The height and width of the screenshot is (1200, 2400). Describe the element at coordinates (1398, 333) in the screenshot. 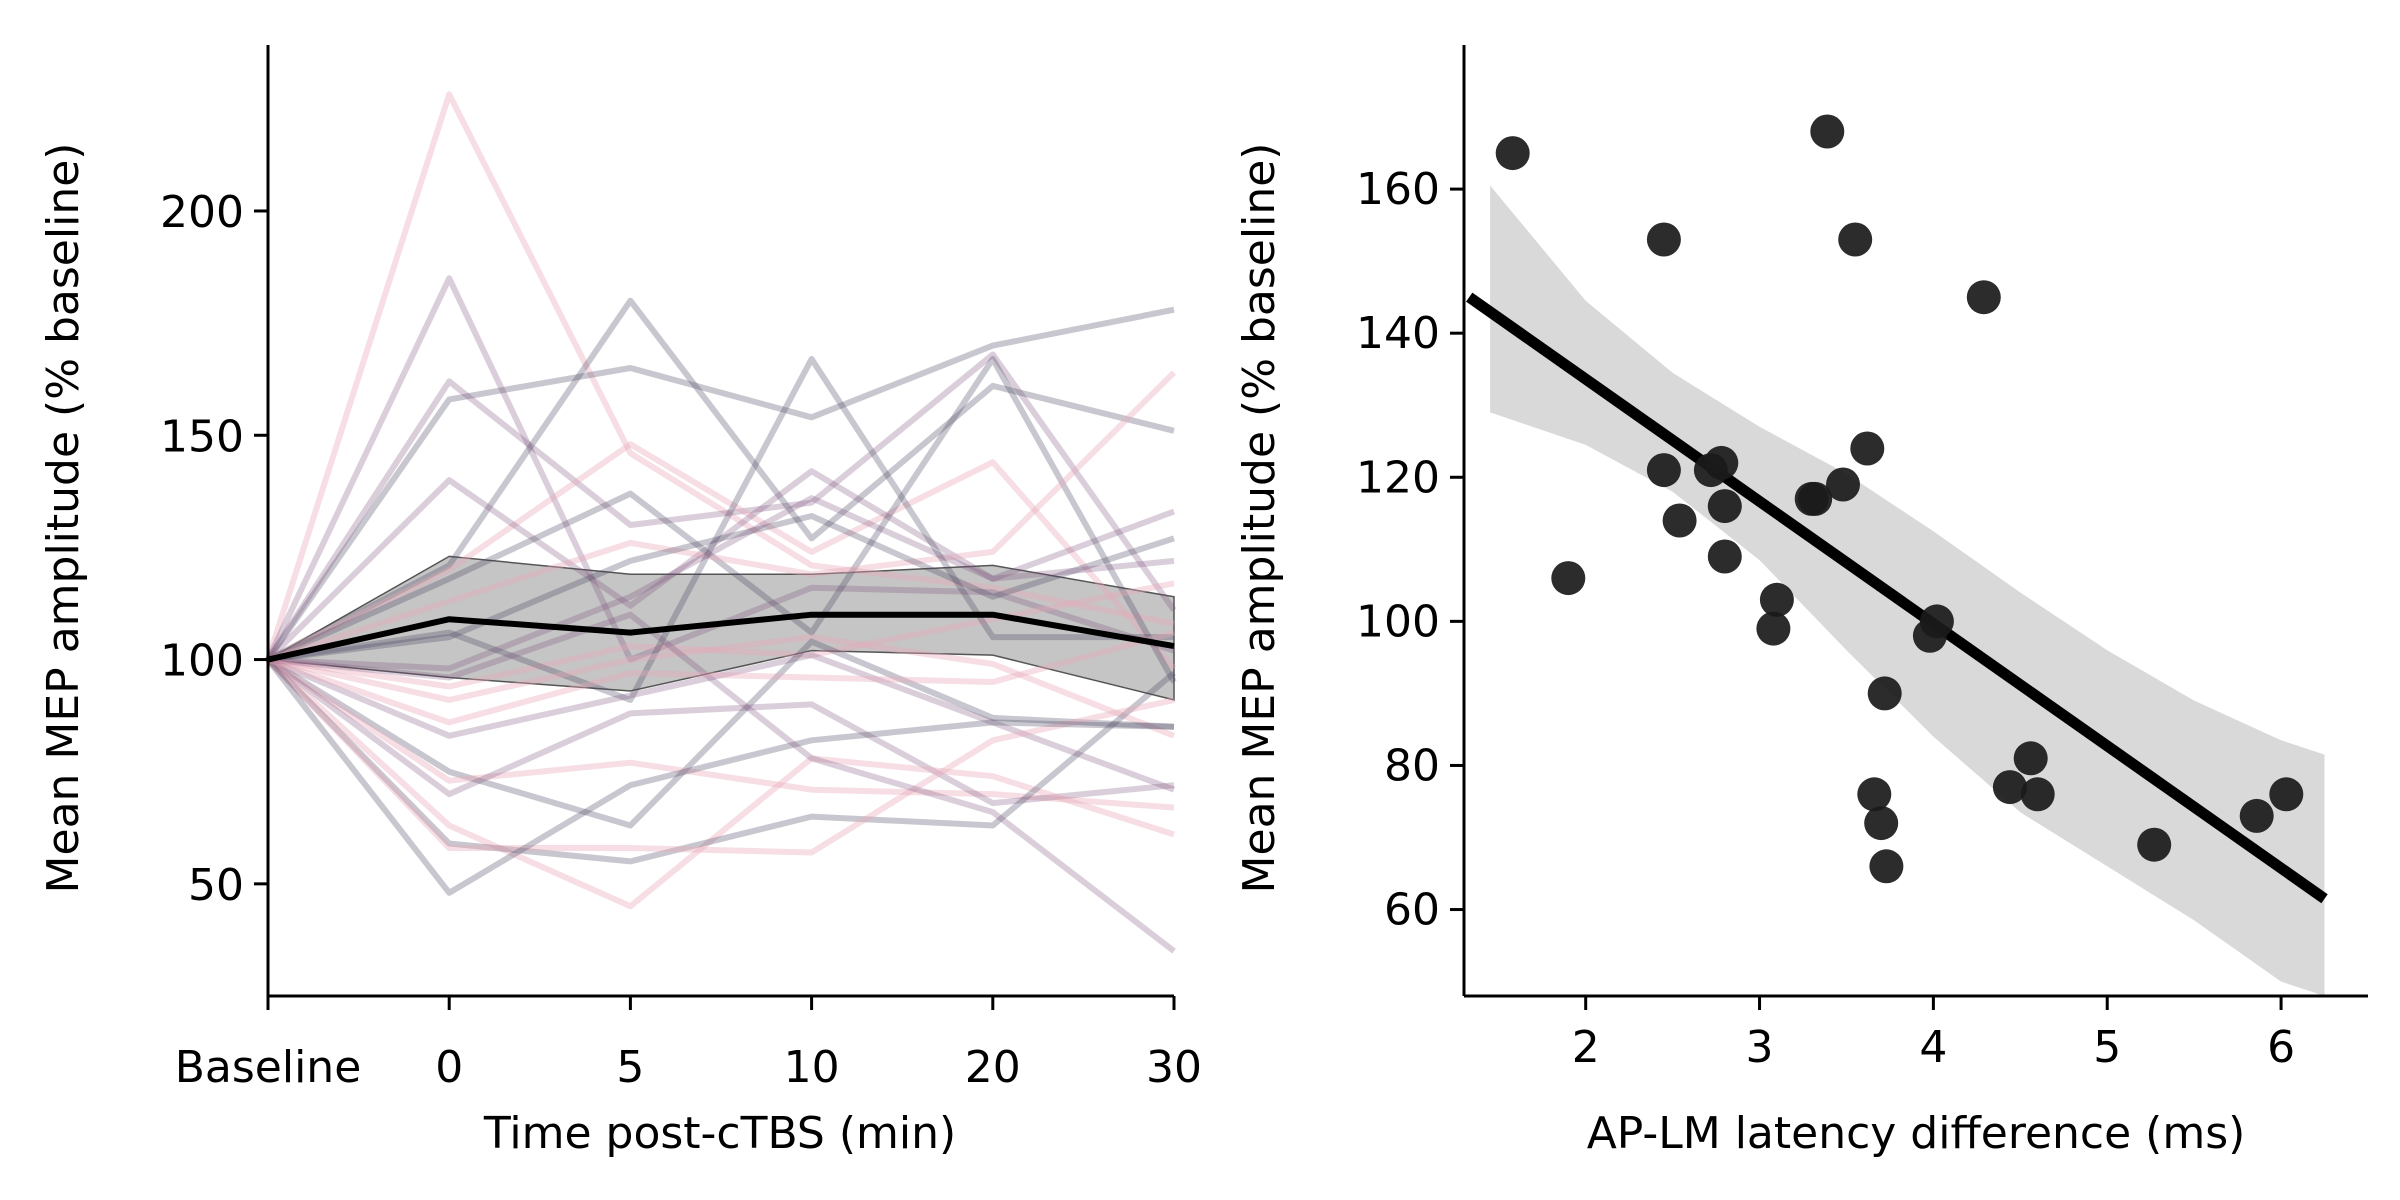

I see `y-tick-label: 140` at that location.